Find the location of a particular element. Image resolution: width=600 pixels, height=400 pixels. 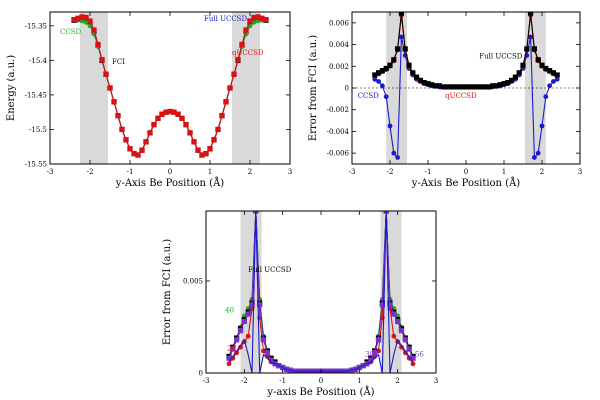

annotation-quccsd: qUCCSD is located at coordinates (248, 53).